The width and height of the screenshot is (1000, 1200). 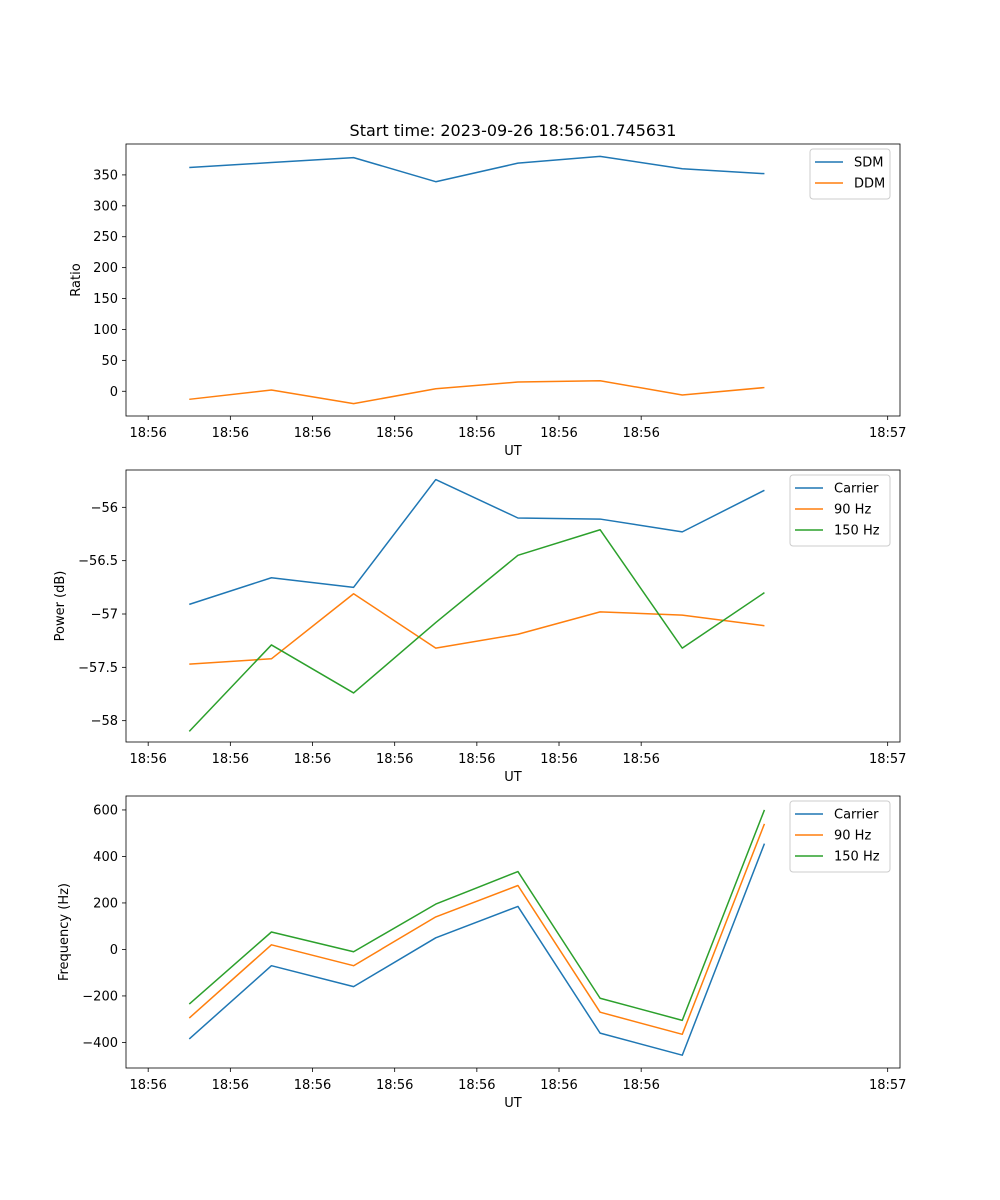 I want to click on legend: SDM DDM, so click(x=850, y=174).